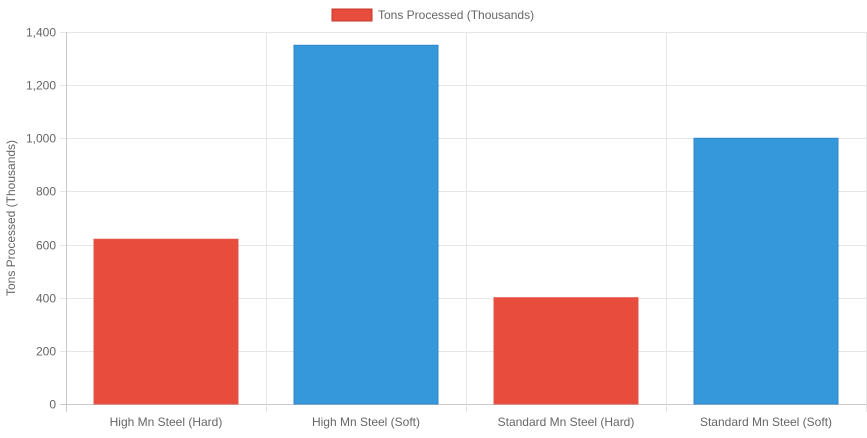  I want to click on y-axis-title: Tons Processed (Thousands), so click(11, 218).